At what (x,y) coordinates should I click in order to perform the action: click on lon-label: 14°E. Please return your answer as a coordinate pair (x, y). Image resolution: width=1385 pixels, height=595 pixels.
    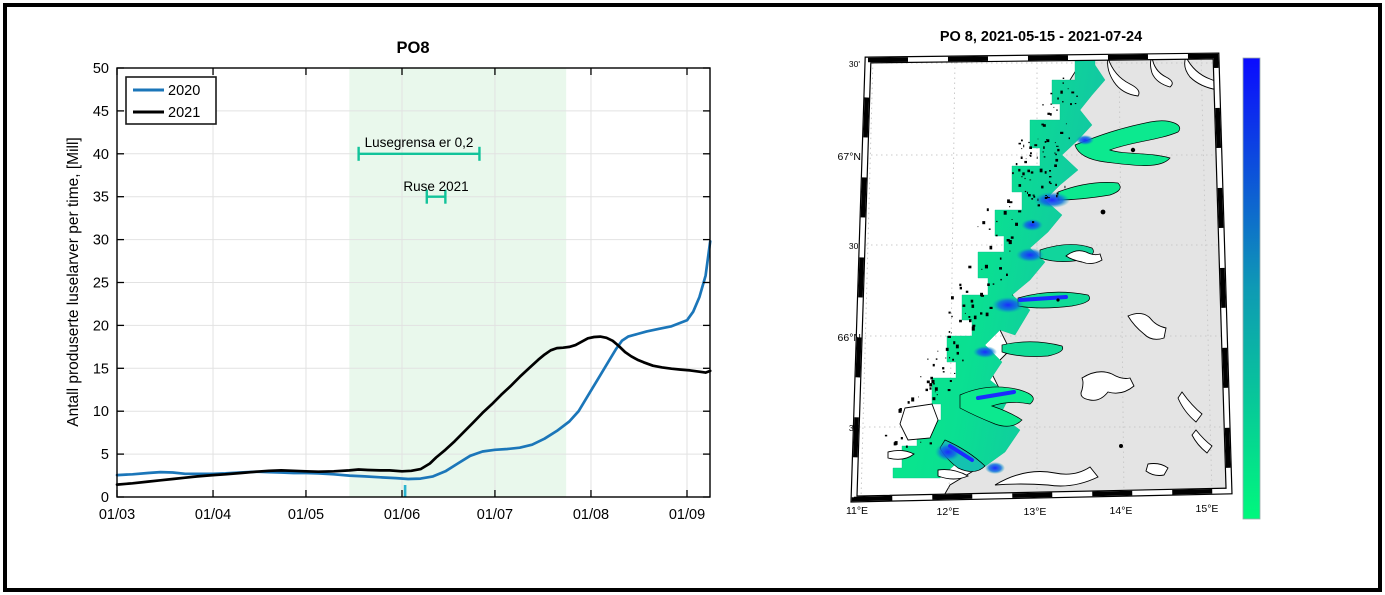
    Looking at the image, I should click on (1121, 511).